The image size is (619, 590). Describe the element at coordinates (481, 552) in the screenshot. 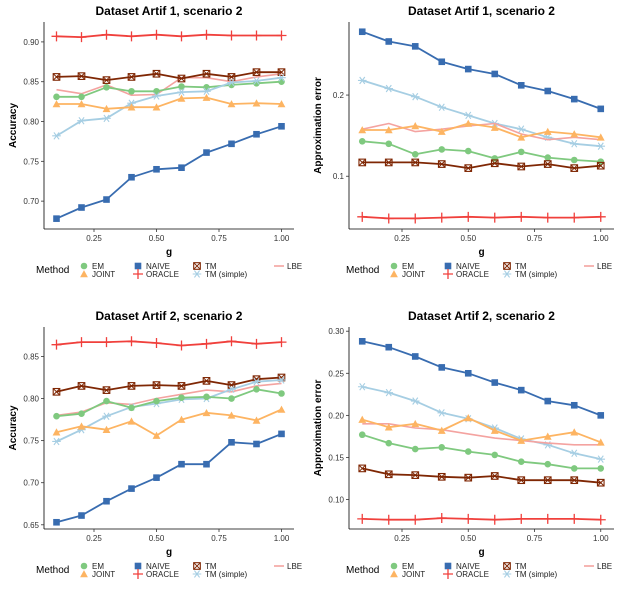

I see `x-axis-label: g` at that location.